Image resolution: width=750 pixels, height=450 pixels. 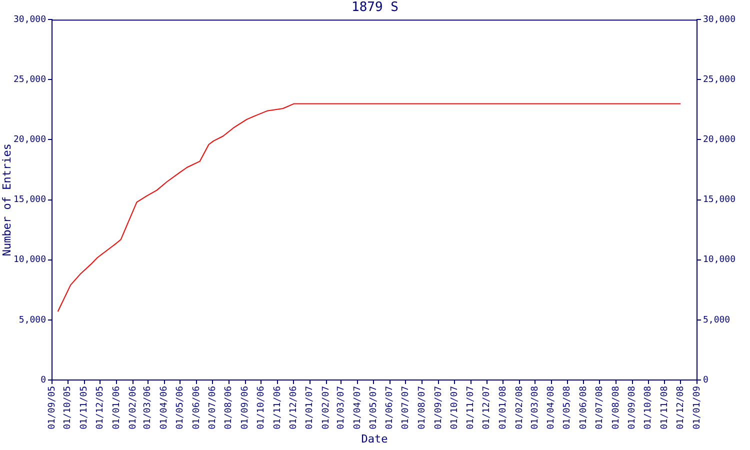 I want to click on x-tick-label: 01/03/06, so click(x=148, y=408).